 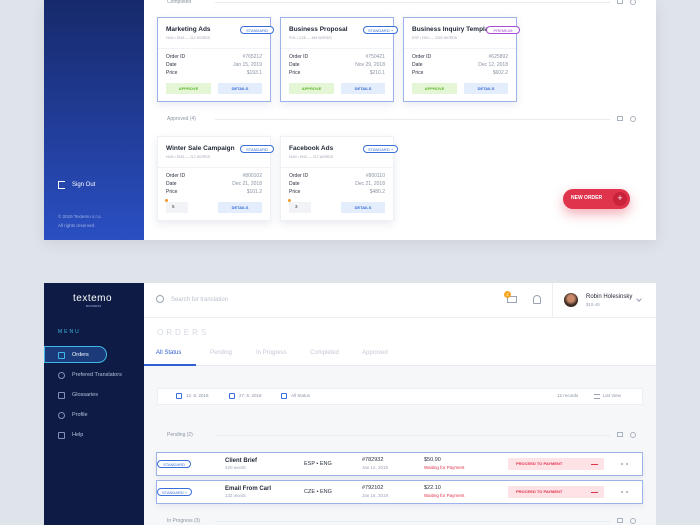 What do you see at coordinates (221, 353) in the screenshot?
I see `tab: Pending` at bounding box center [221, 353].